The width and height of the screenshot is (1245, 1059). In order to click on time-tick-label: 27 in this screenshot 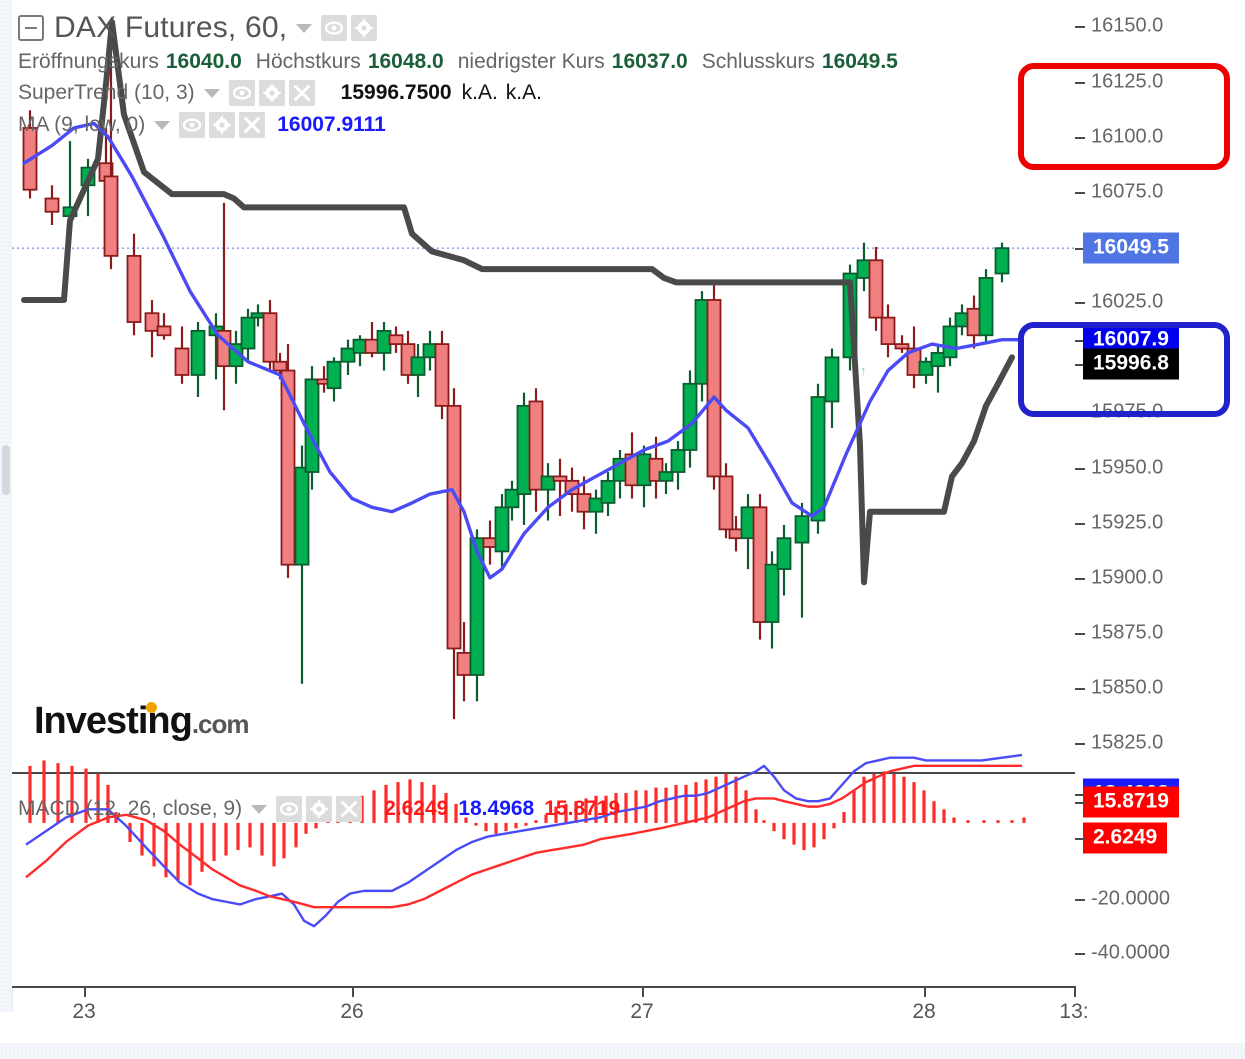, I will do `click(642, 1011)`.